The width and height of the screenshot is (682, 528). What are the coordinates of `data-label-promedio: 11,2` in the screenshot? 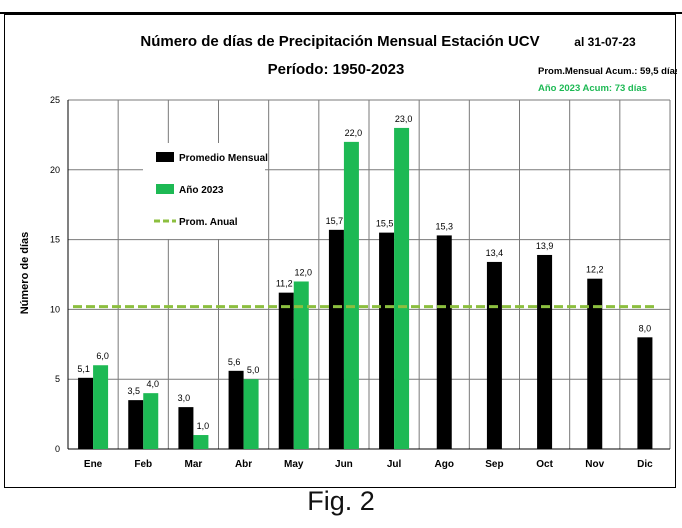 It's located at (284, 284).